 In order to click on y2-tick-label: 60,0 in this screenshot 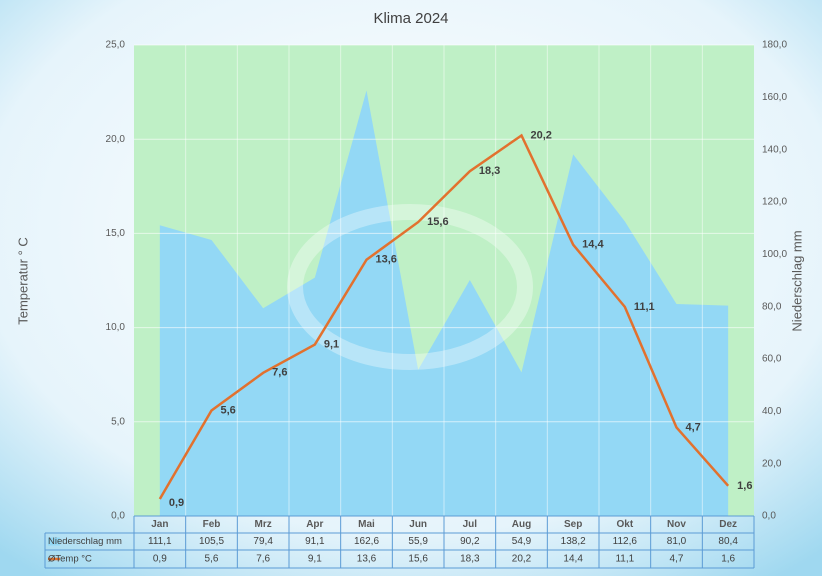, I will do `click(772, 359)`.